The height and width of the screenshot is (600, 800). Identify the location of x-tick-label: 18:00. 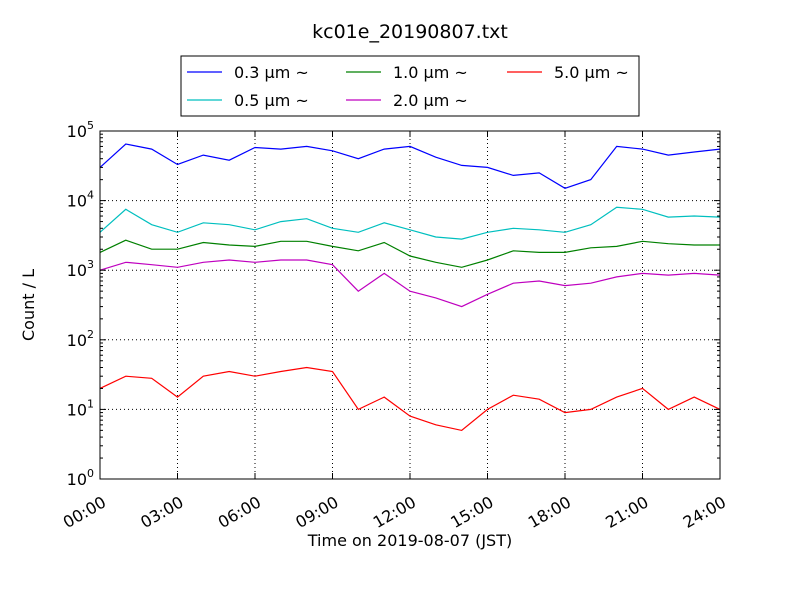
(549, 512).